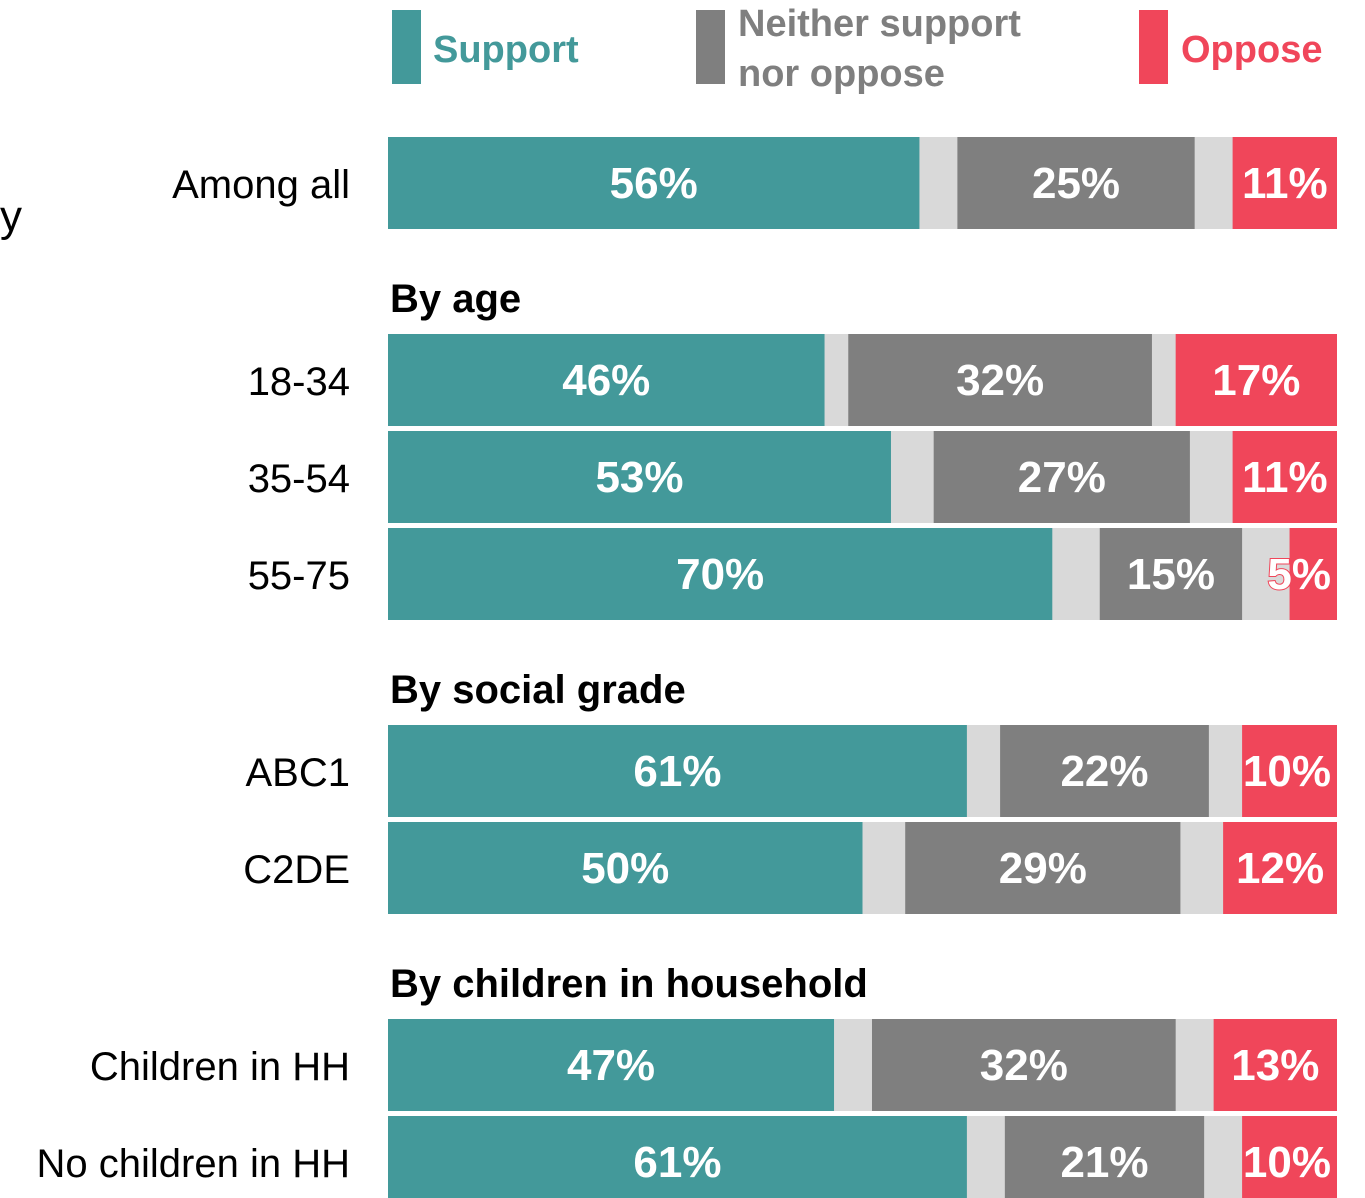 The width and height of the screenshot is (1365, 1198). I want to click on row-label: ABC1, so click(298, 773).